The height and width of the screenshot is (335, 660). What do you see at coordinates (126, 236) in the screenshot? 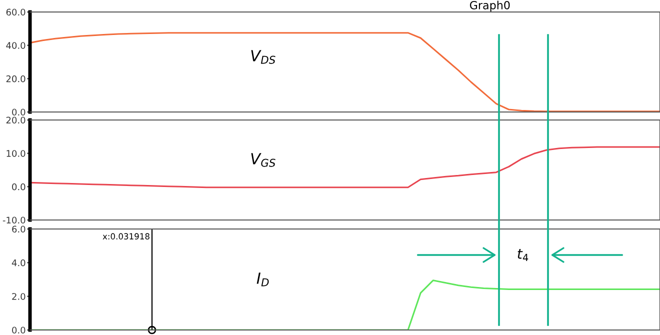
I see `annotation: x:0.031918` at bounding box center [126, 236].